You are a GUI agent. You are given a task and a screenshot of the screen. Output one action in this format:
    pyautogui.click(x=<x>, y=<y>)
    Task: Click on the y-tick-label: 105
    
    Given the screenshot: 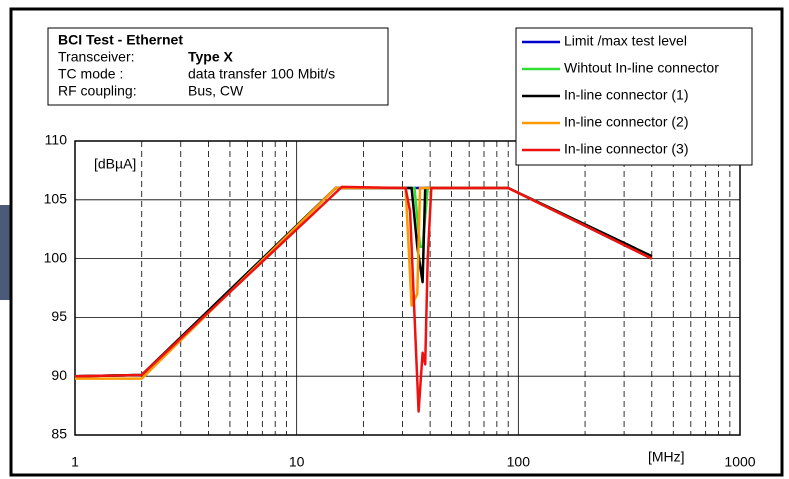 What is the action you would take?
    pyautogui.click(x=56, y=199)
    